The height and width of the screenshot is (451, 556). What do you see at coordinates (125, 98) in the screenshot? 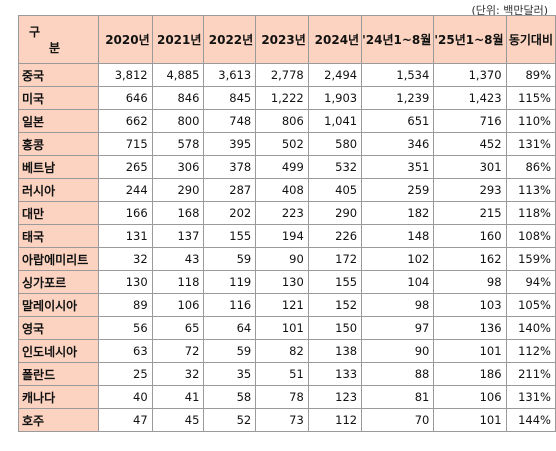
I see `value-cell: 646` at bounding box center [125, 98].